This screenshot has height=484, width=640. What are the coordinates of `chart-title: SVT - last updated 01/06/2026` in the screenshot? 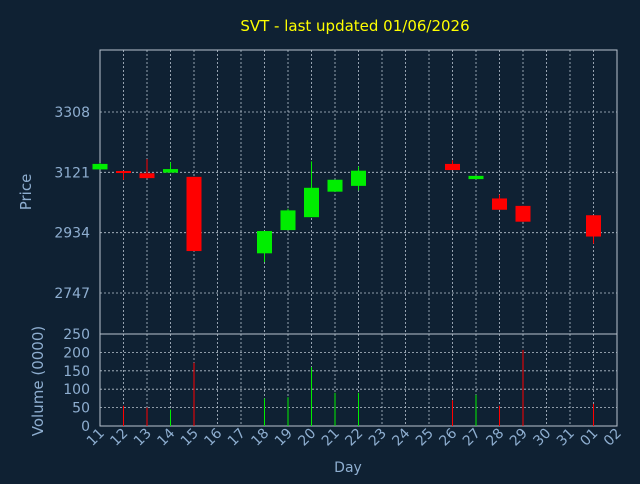 It's located at (354, 26).